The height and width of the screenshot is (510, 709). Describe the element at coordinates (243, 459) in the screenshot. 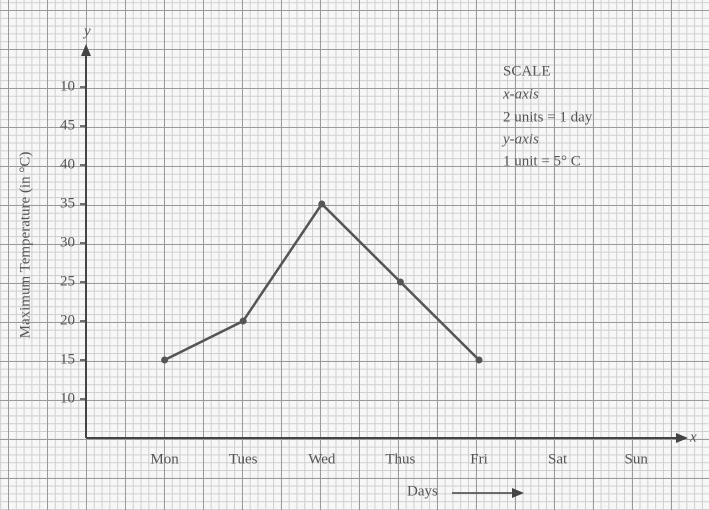

I see `x-tick-label: Tues` at that location.